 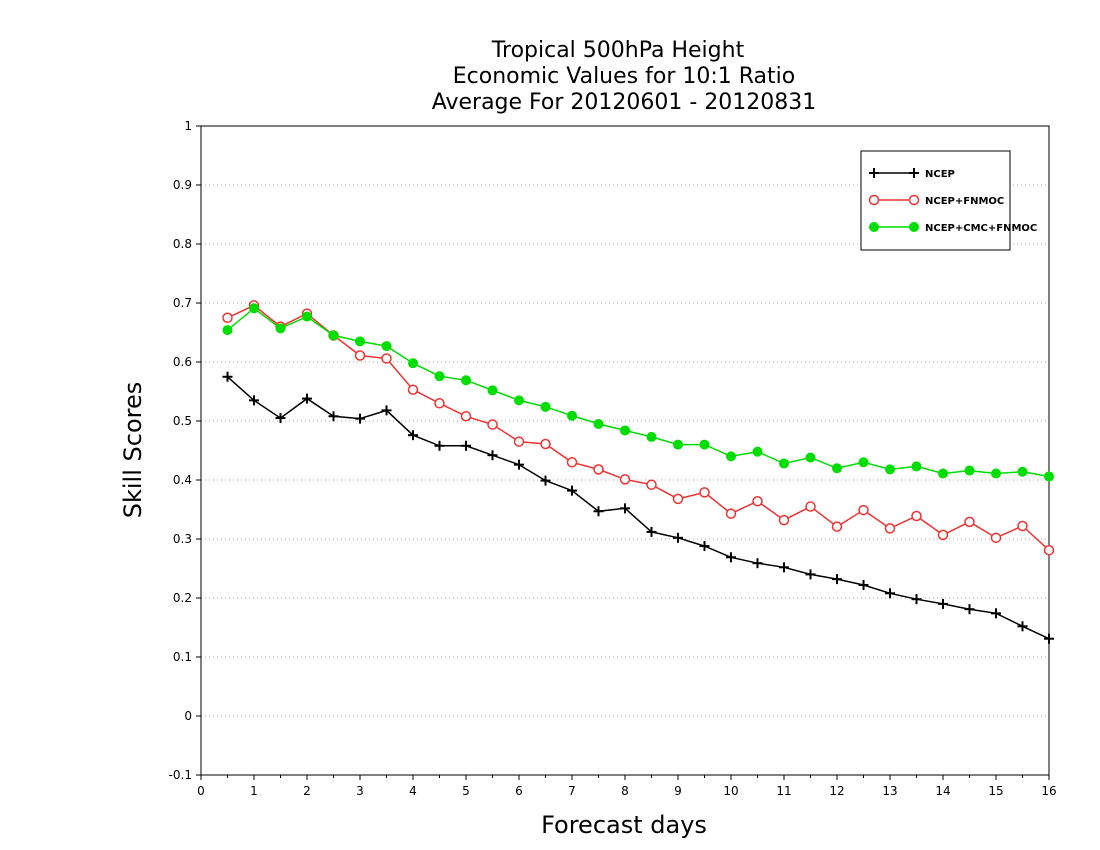 What do you see at coordinates (182, 539) in the screenshot?
I see `y-tick-label: 0.3` at bounding box center [182, 539].